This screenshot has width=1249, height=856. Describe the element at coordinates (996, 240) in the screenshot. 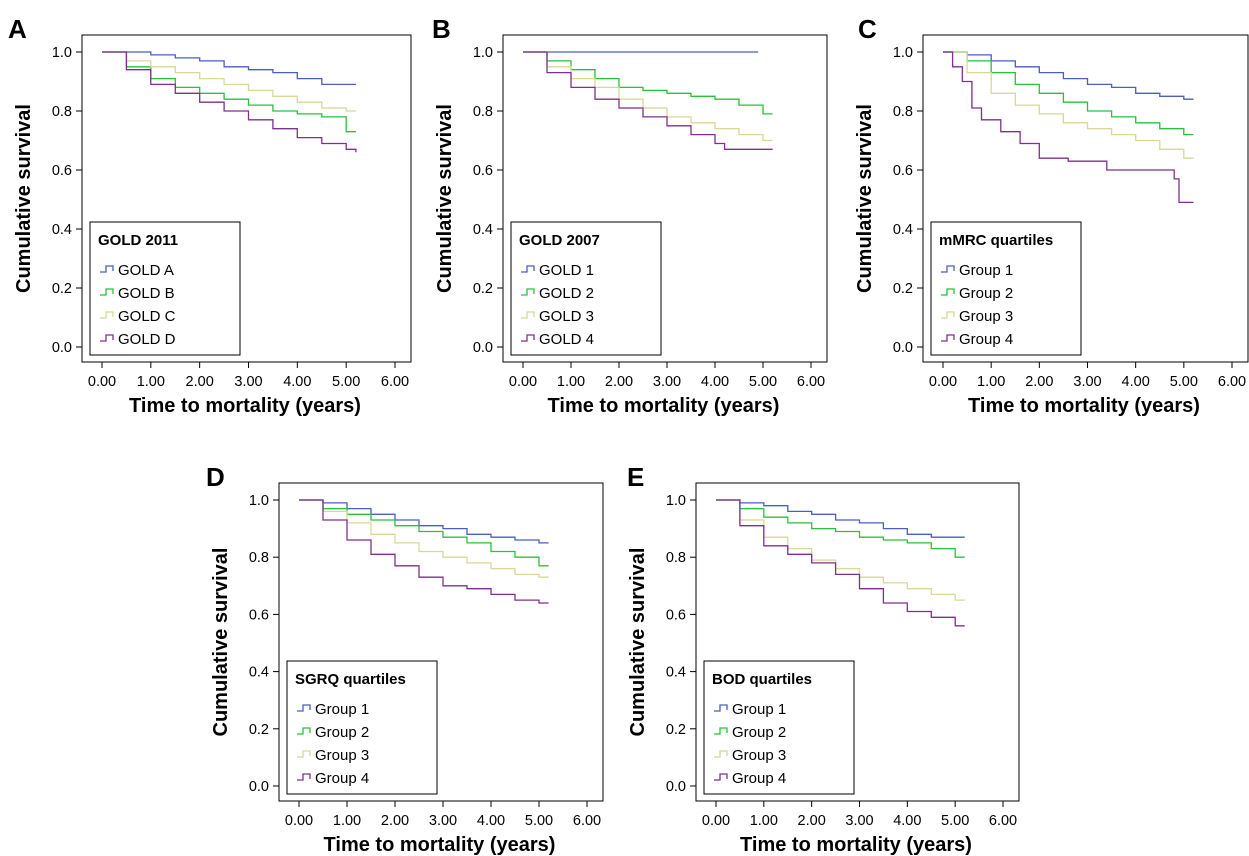

I see `legend-title: mMRC quartiles` at that location.